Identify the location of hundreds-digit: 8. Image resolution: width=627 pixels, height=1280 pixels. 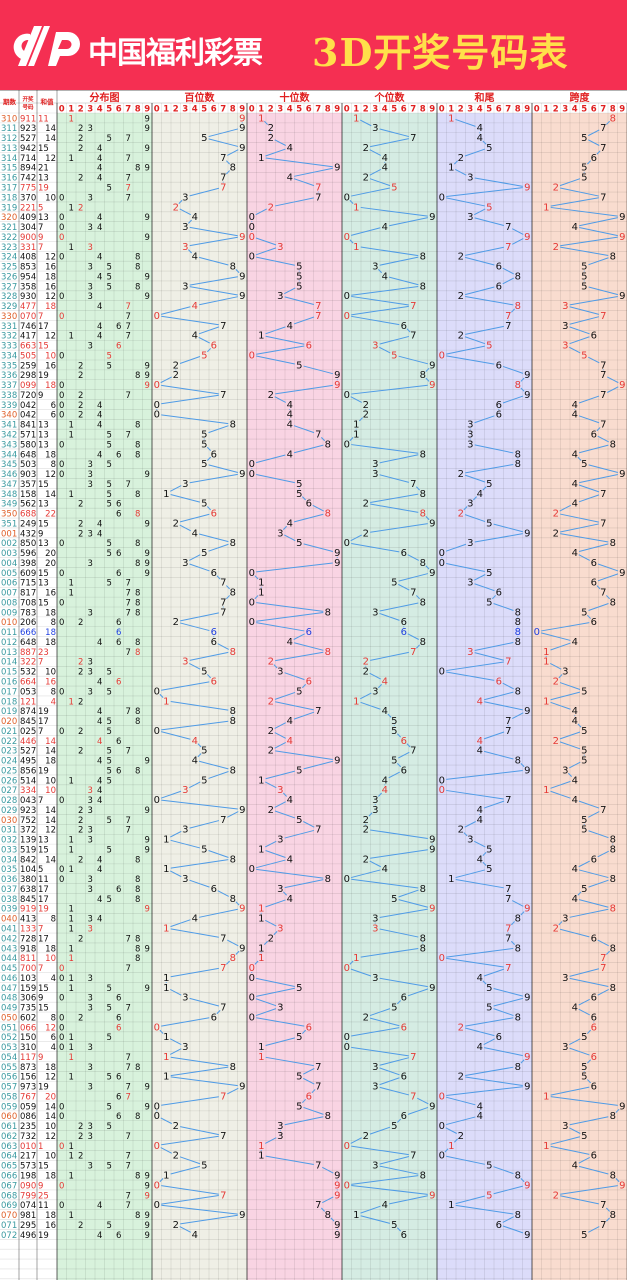
(233, 543).